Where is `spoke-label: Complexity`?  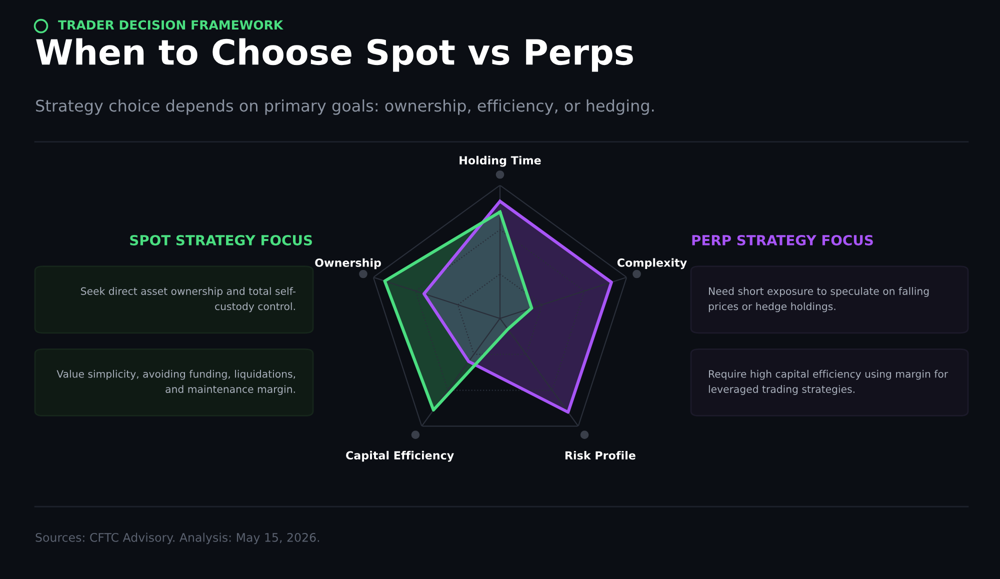
spoke-label: Complexity is located at coordinates (652, 264).